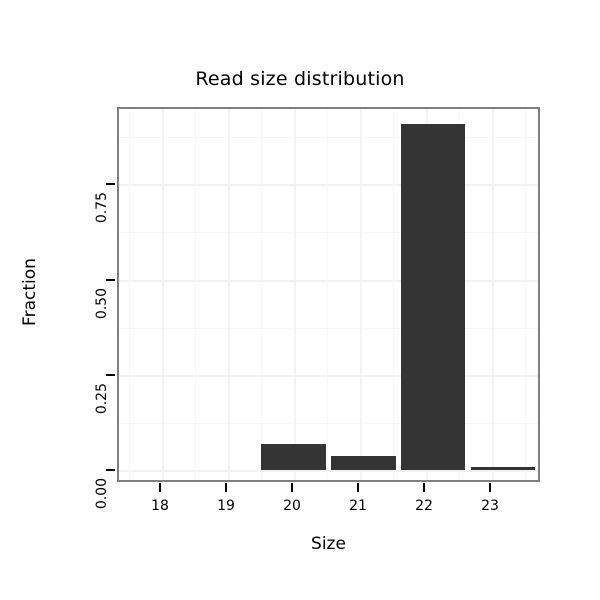  Describe the element at coordinates (102, 208) in the screenshot. I see `y-tick-label: 0.75` at that location.